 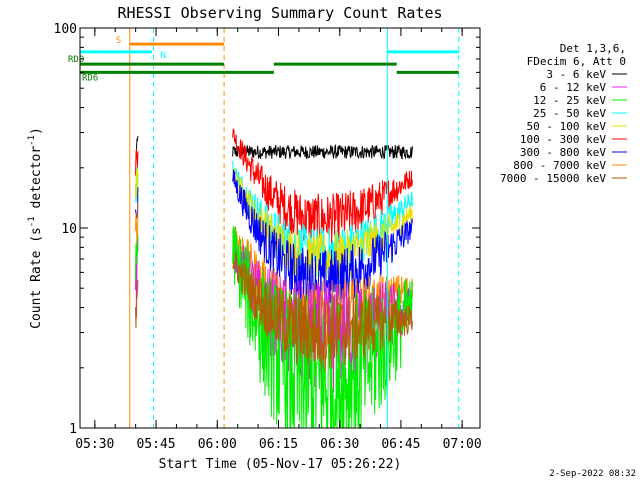 What do you see at coordinates (553, 178) in the screenshot?
I see `legend-label: 7000 - 15000 keV` at bounding box center [553, 178].